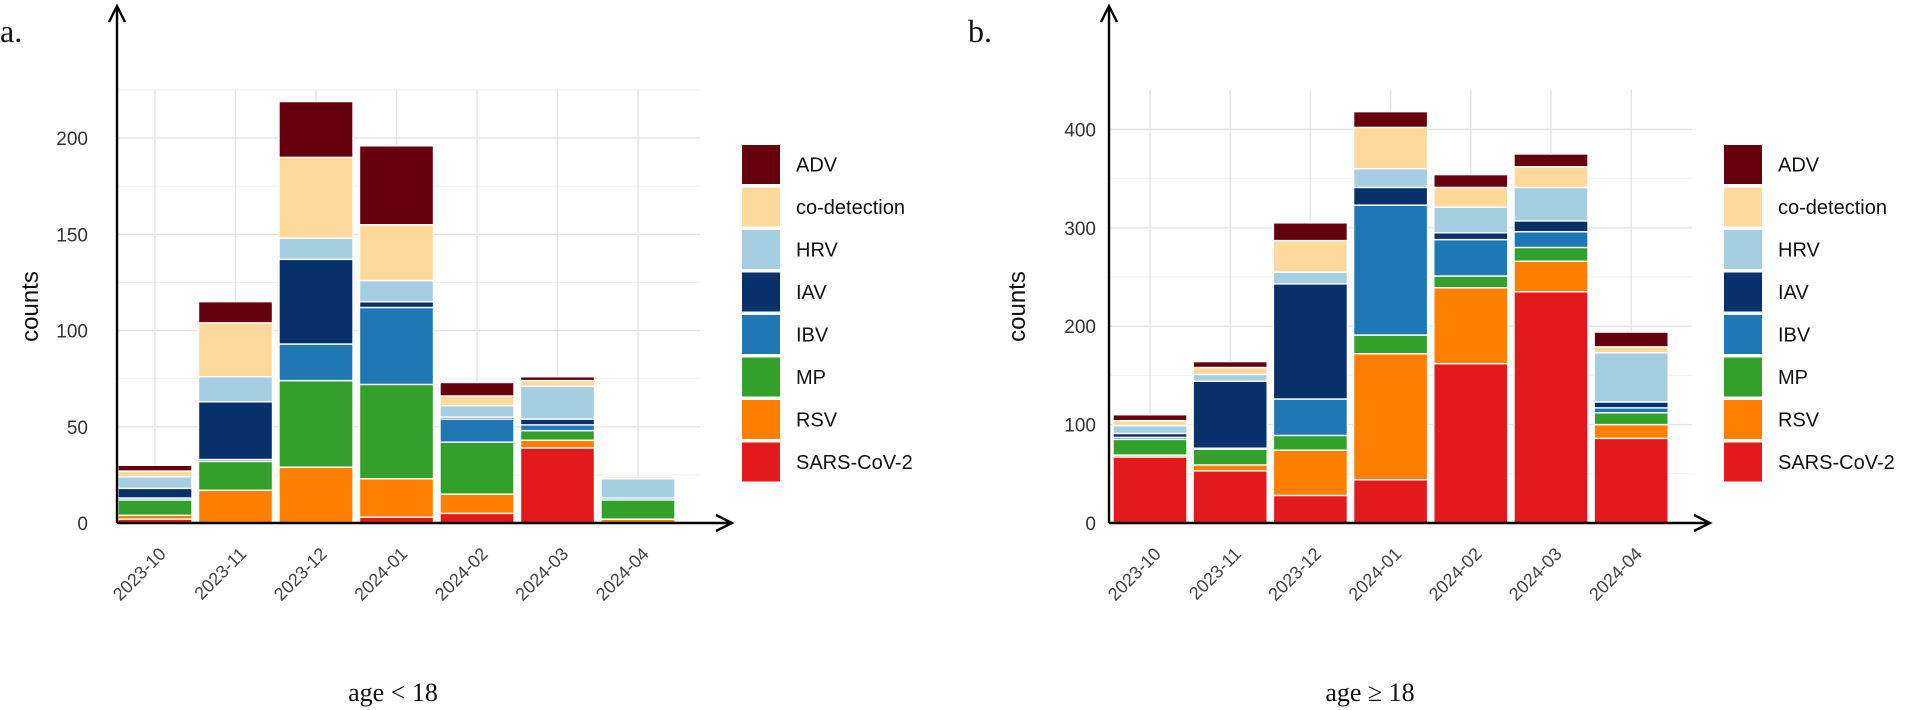 The image size is (1908, 710). Describe the element at coordinates (72, 332) in the screenshot. I see `y-tick-label: 100` at that location.